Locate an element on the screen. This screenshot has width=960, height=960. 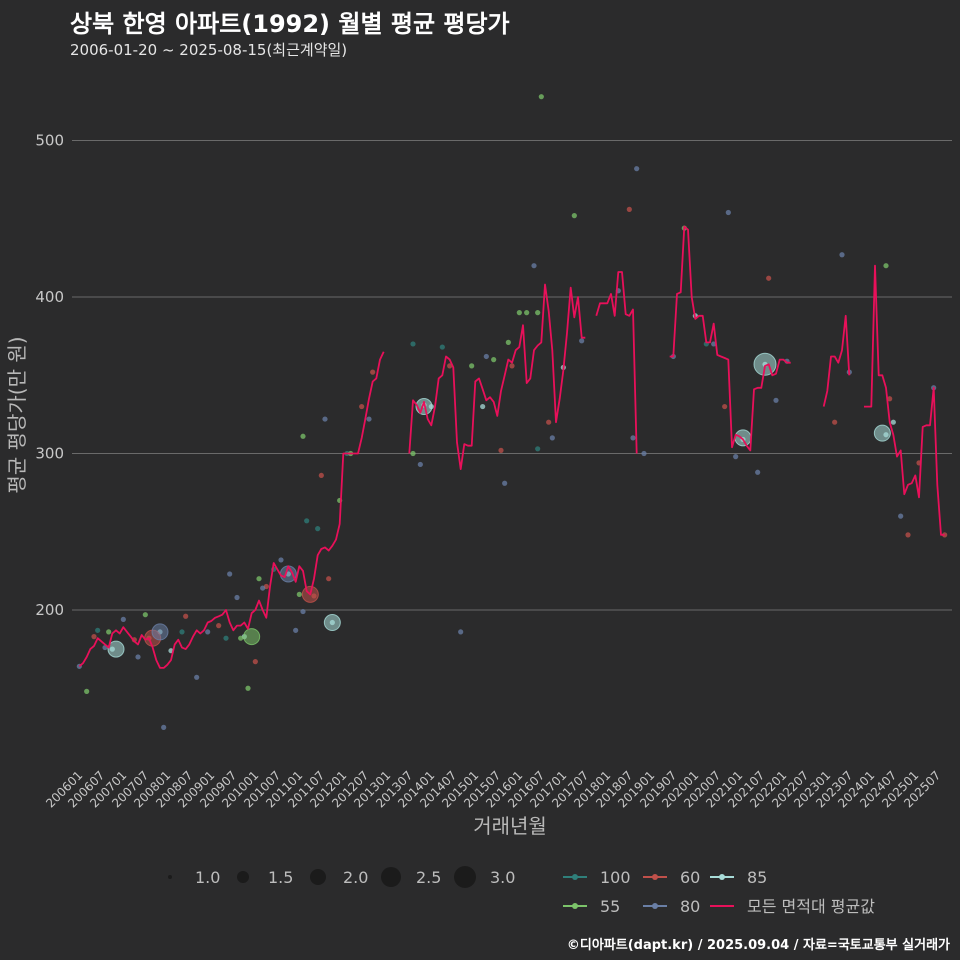
y-axis-ticks: 200 300 400 500 is located at coordinates (49, 376).